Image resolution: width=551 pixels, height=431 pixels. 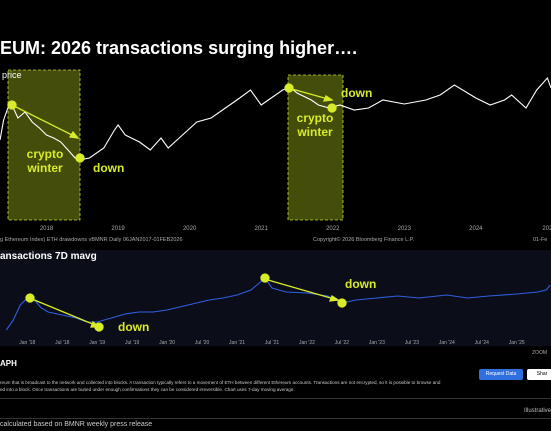 What do you see at coordinates (62, 343) in the screenshot?
I see `x-tick-label: Jul '18` at bounding box center [62, 343].